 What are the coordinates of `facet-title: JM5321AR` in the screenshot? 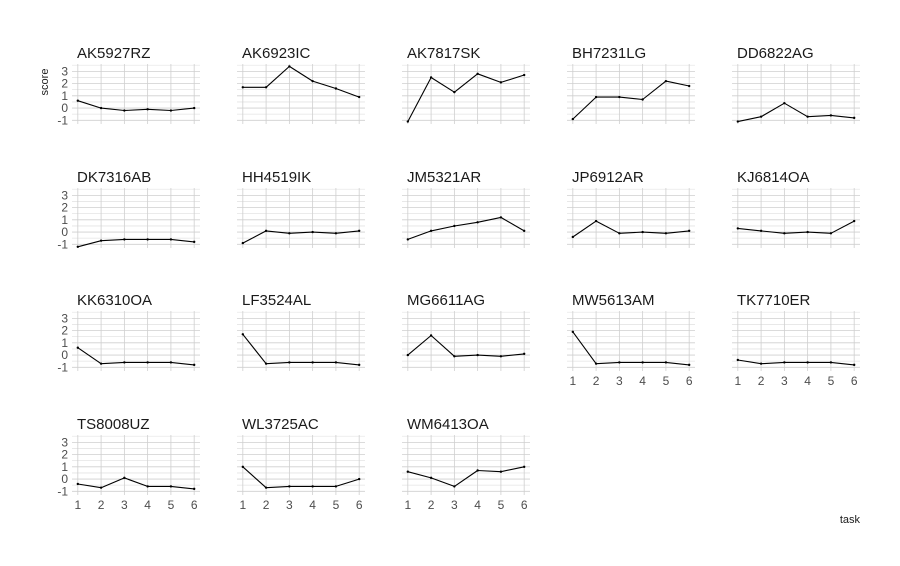 It's located at (444, 177).